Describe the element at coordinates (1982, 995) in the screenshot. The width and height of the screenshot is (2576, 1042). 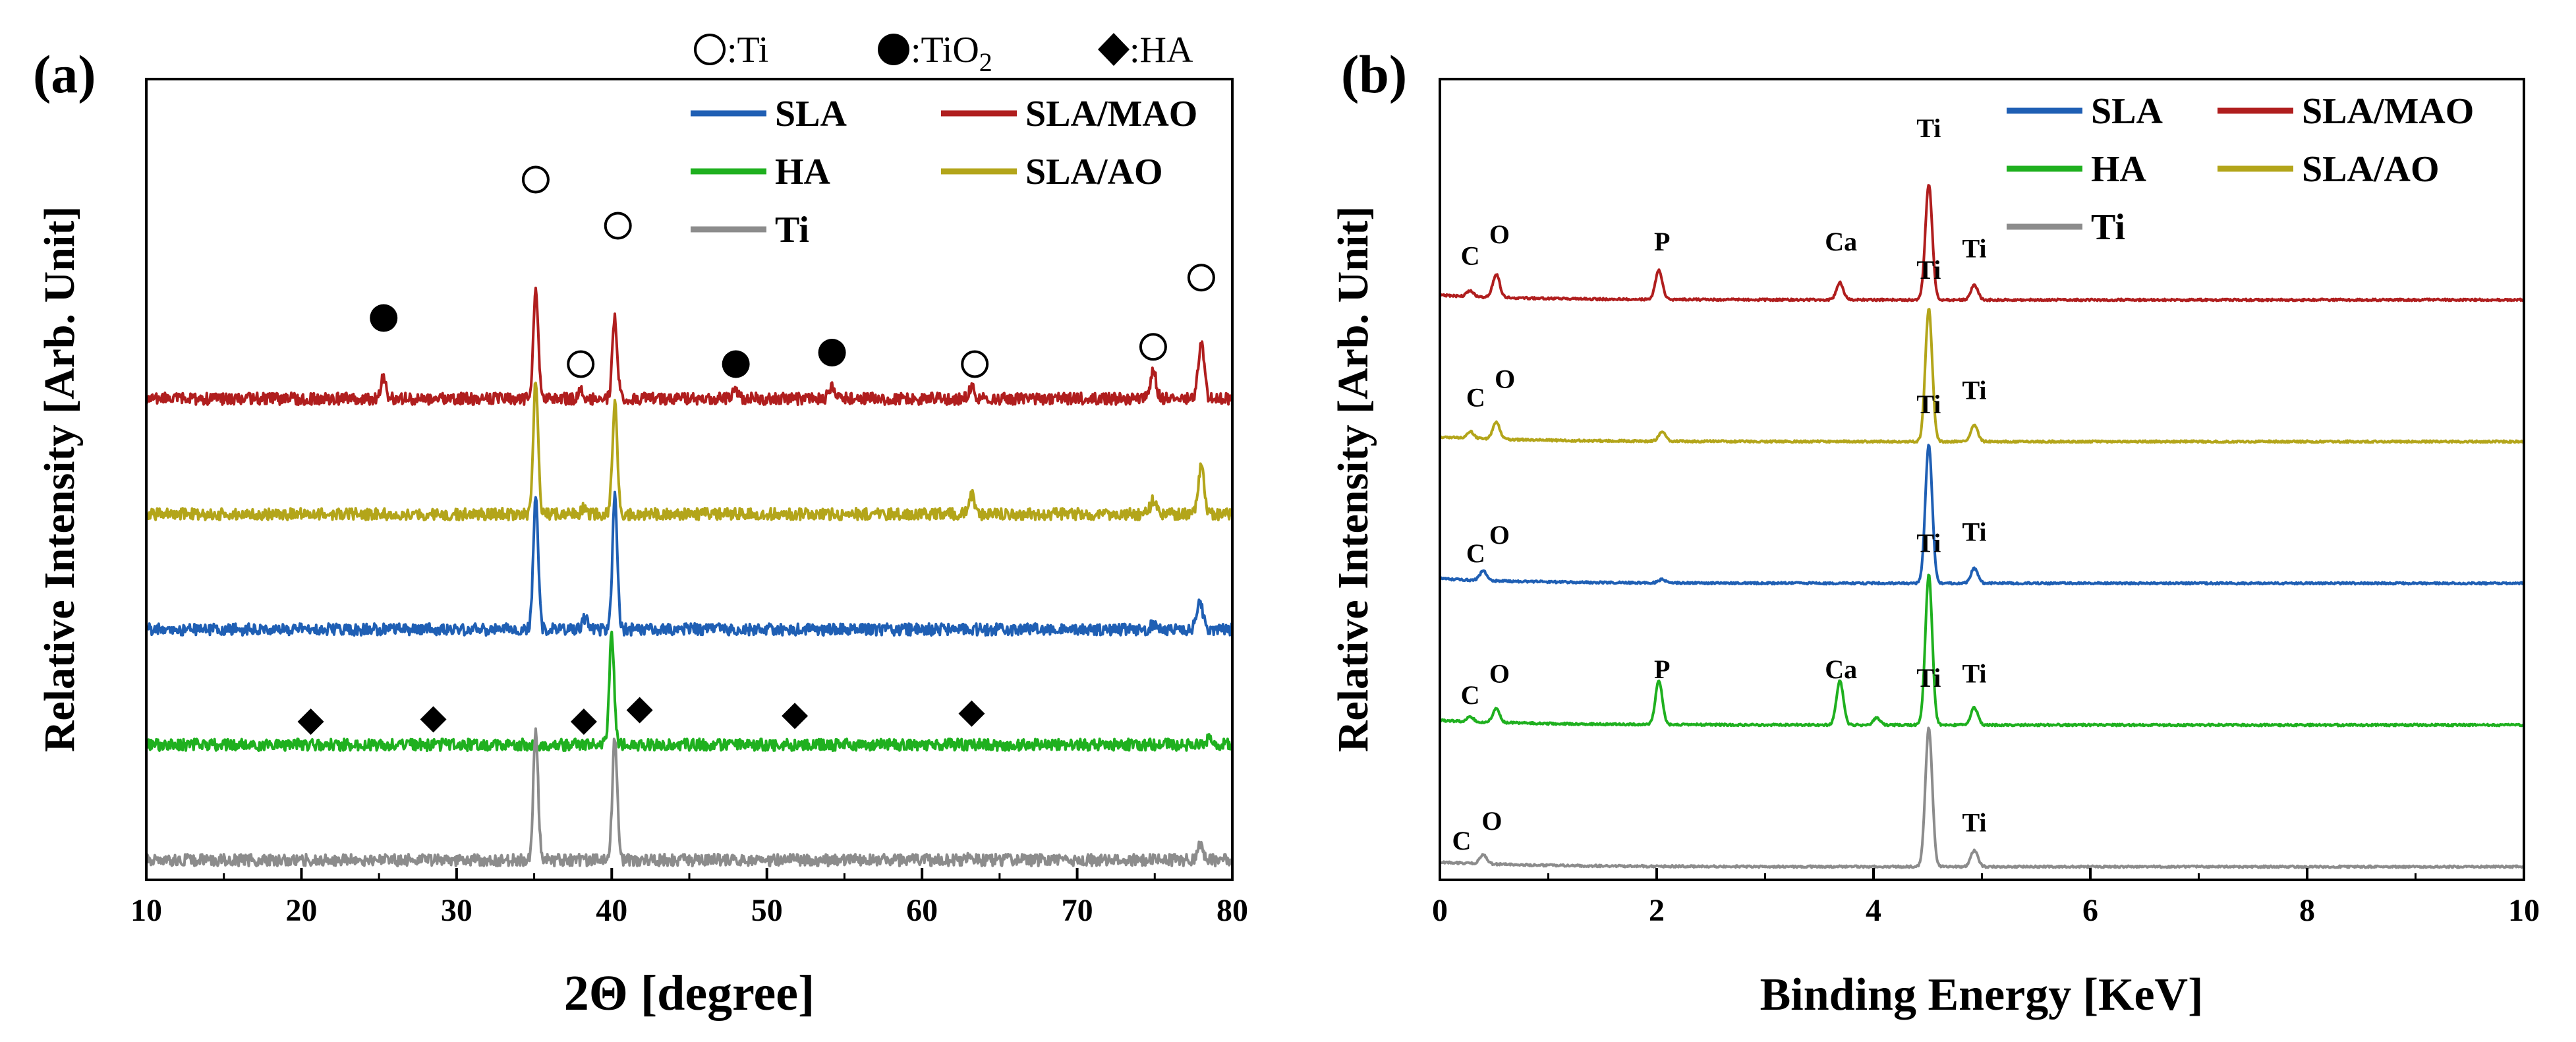
I see `panel-b-x-axis-title: Binding Energy [KeV]` at that location.